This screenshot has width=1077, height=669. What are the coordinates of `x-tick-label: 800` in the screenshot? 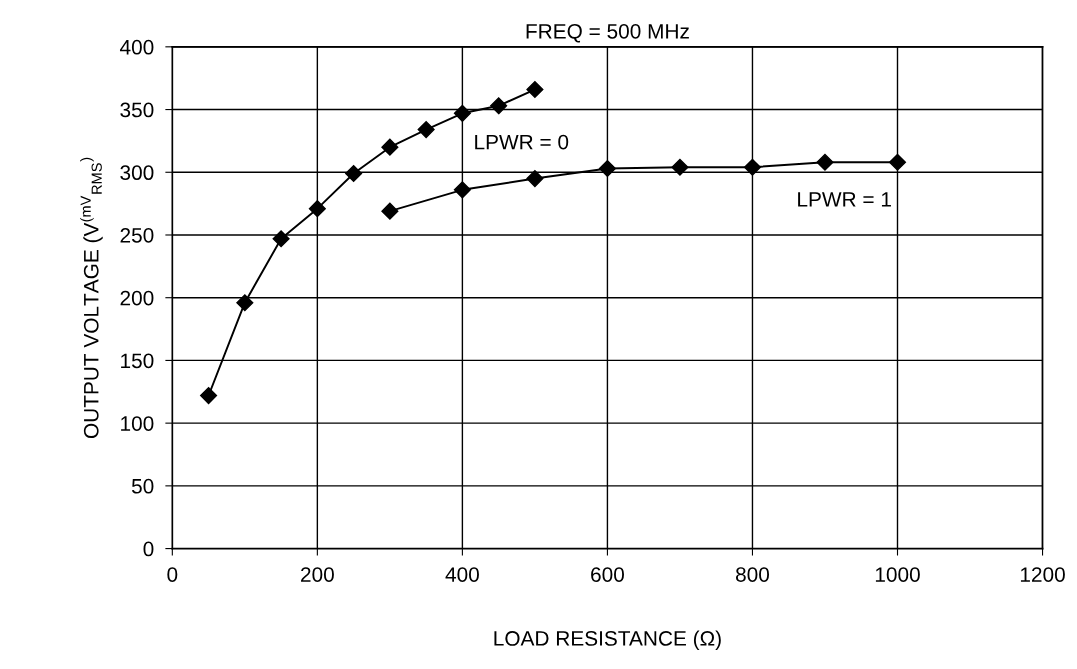 It's located at (752, 574).